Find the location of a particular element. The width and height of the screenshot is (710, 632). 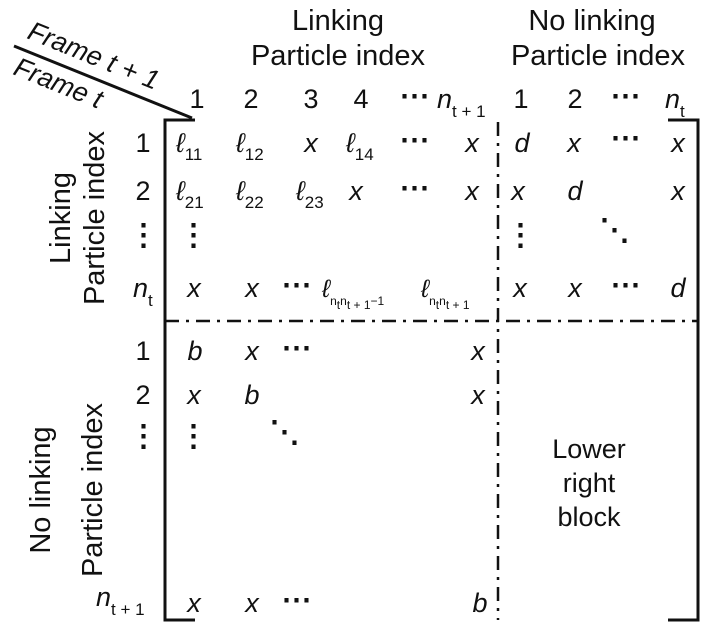

linking-columns-subtitle: Particle index is located at coordinates (338, 56).